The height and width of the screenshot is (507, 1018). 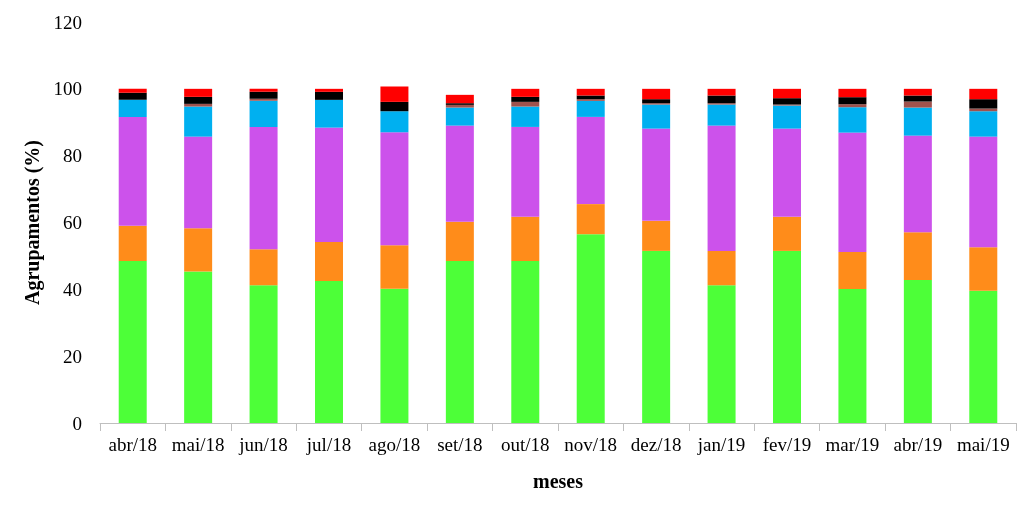 I want to click on y-tick-label: 20, so click(x=72, y=356).